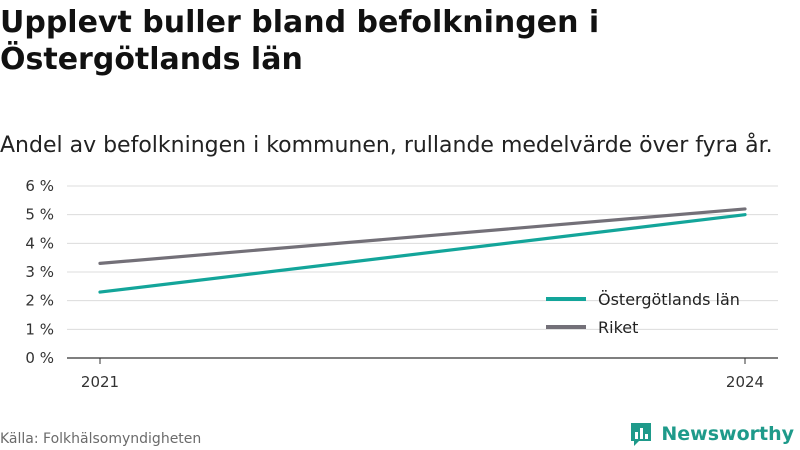  Describe the element at coordinates (39, 215) in the screenshot. I see `y-tick-label: 5 %` at that location.